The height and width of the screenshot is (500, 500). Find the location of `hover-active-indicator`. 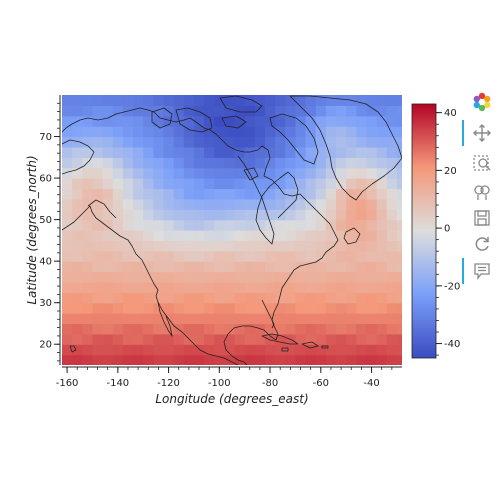

hover-active-indicator is located at coordinates (463, 271).